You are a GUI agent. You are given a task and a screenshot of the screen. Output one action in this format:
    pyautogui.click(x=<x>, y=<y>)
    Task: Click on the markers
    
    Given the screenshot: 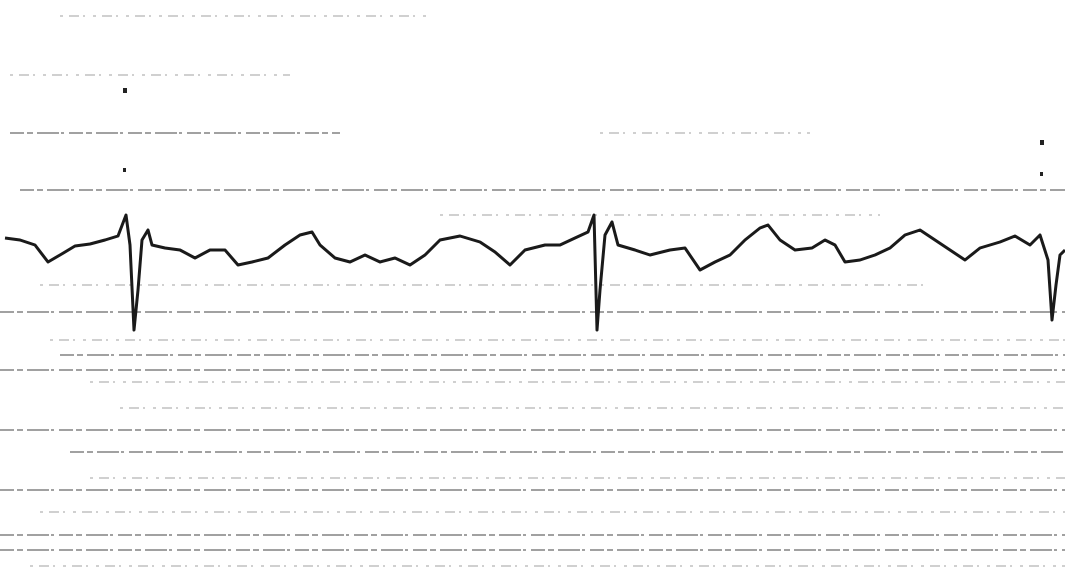 What is the action you would take?
    pyautogui.click(x=583, y=132)
    